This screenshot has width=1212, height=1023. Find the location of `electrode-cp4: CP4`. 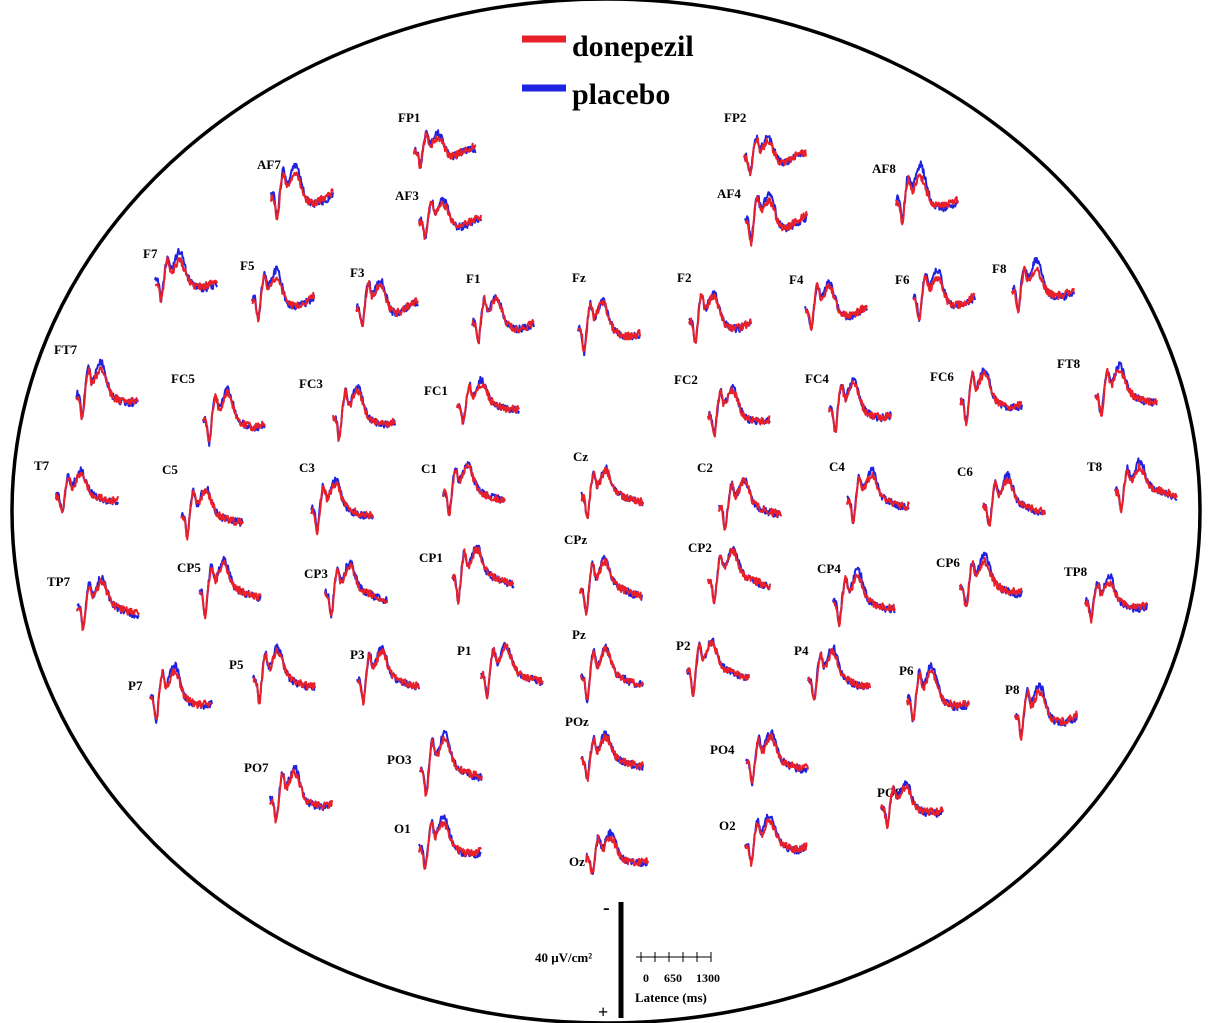

electrode-cp4: CP4 is located at coordinates (856, 594).